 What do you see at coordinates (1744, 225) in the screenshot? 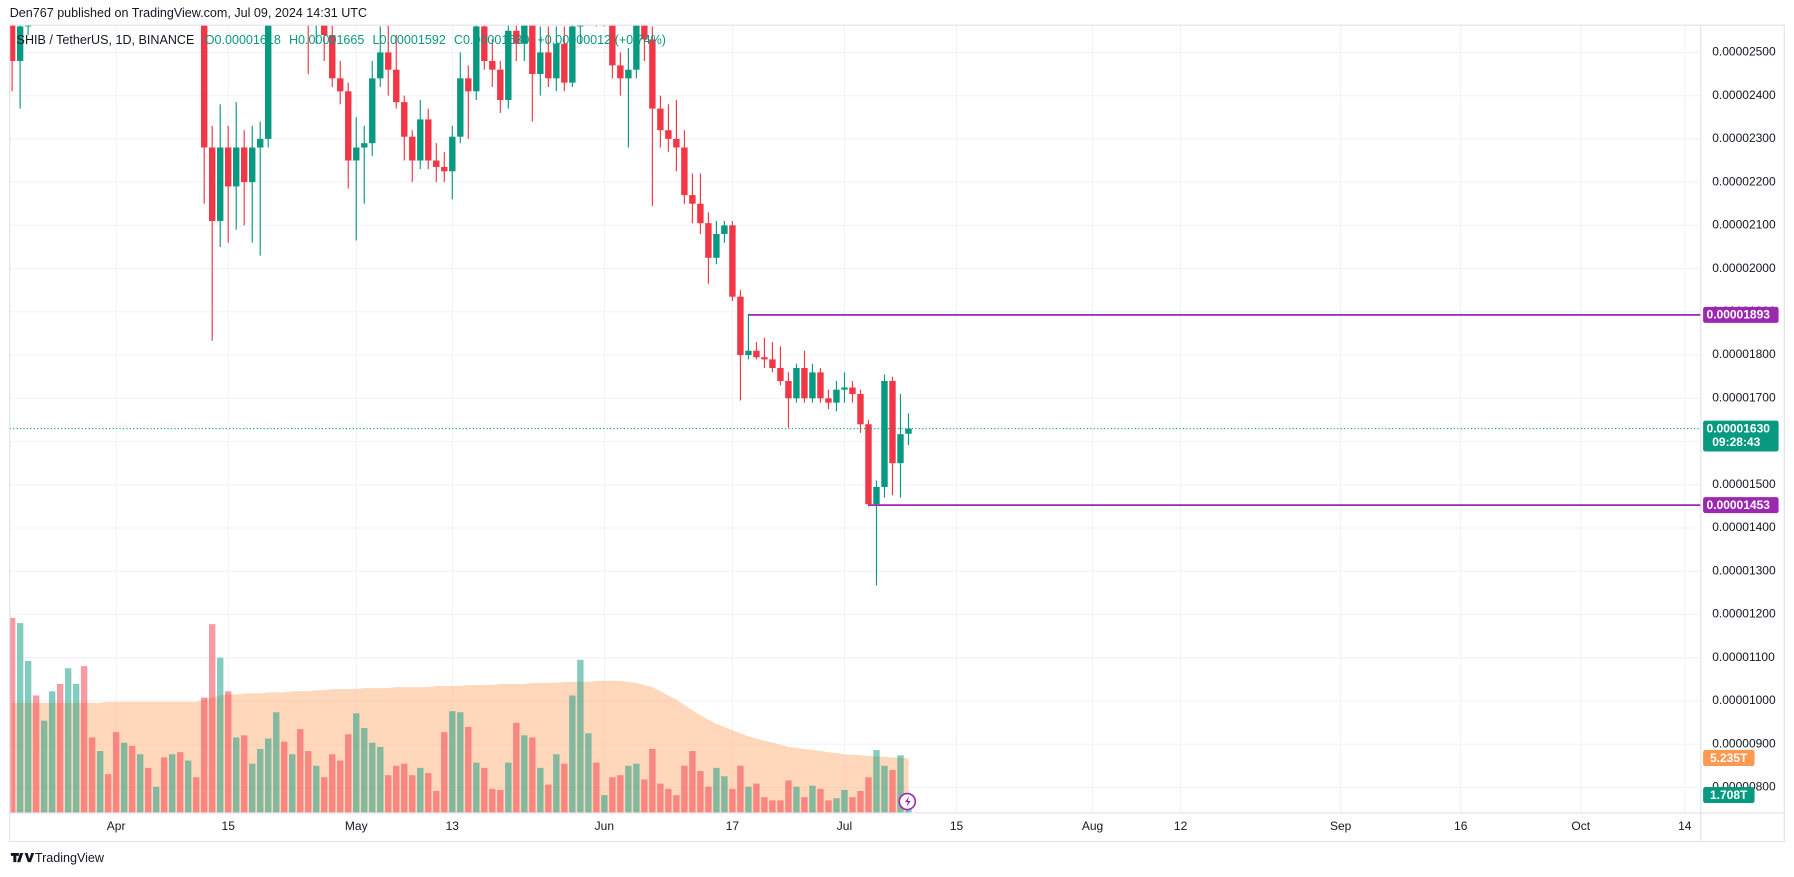
I see `y-tick-label: 0.00002100` at bounding box center [1744, 225].